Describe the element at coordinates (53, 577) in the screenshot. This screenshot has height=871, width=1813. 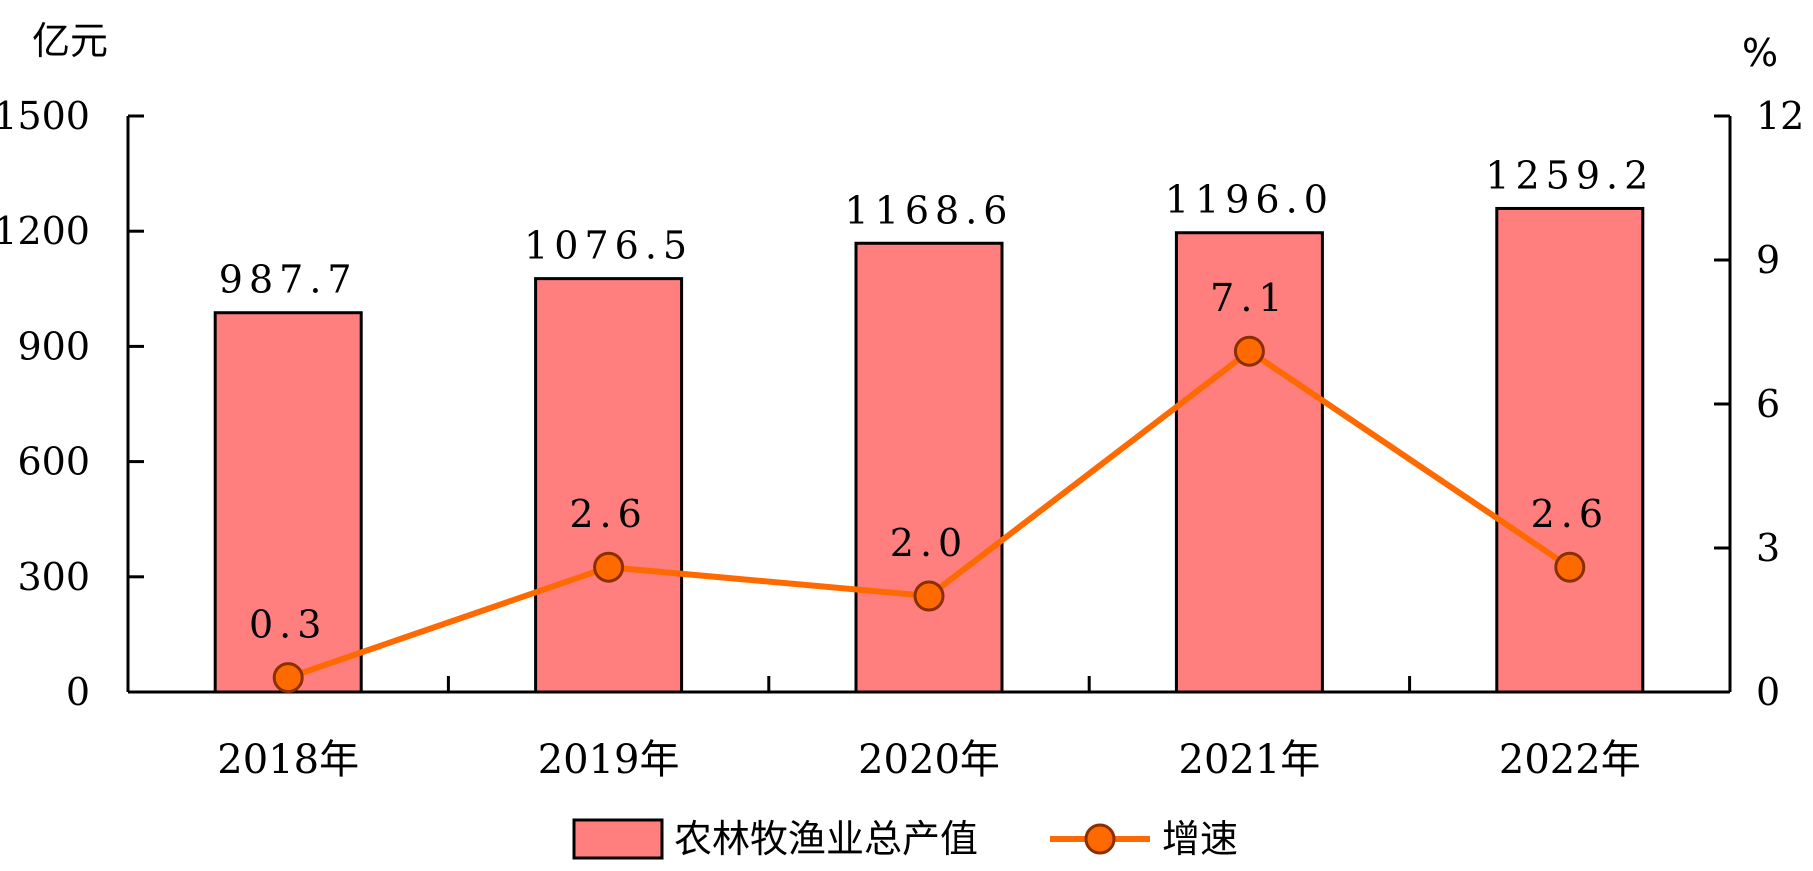
I see `left-tick-label-1: 300` at that location.